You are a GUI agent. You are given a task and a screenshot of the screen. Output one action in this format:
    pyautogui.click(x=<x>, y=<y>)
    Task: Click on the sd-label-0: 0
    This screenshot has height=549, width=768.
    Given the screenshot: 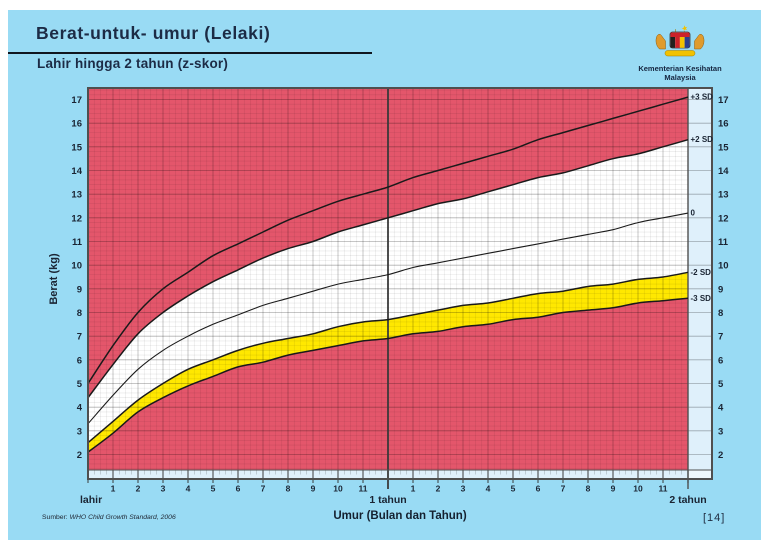 What is the action you would take?
    pyautogui.click(x=693, y=213)
    